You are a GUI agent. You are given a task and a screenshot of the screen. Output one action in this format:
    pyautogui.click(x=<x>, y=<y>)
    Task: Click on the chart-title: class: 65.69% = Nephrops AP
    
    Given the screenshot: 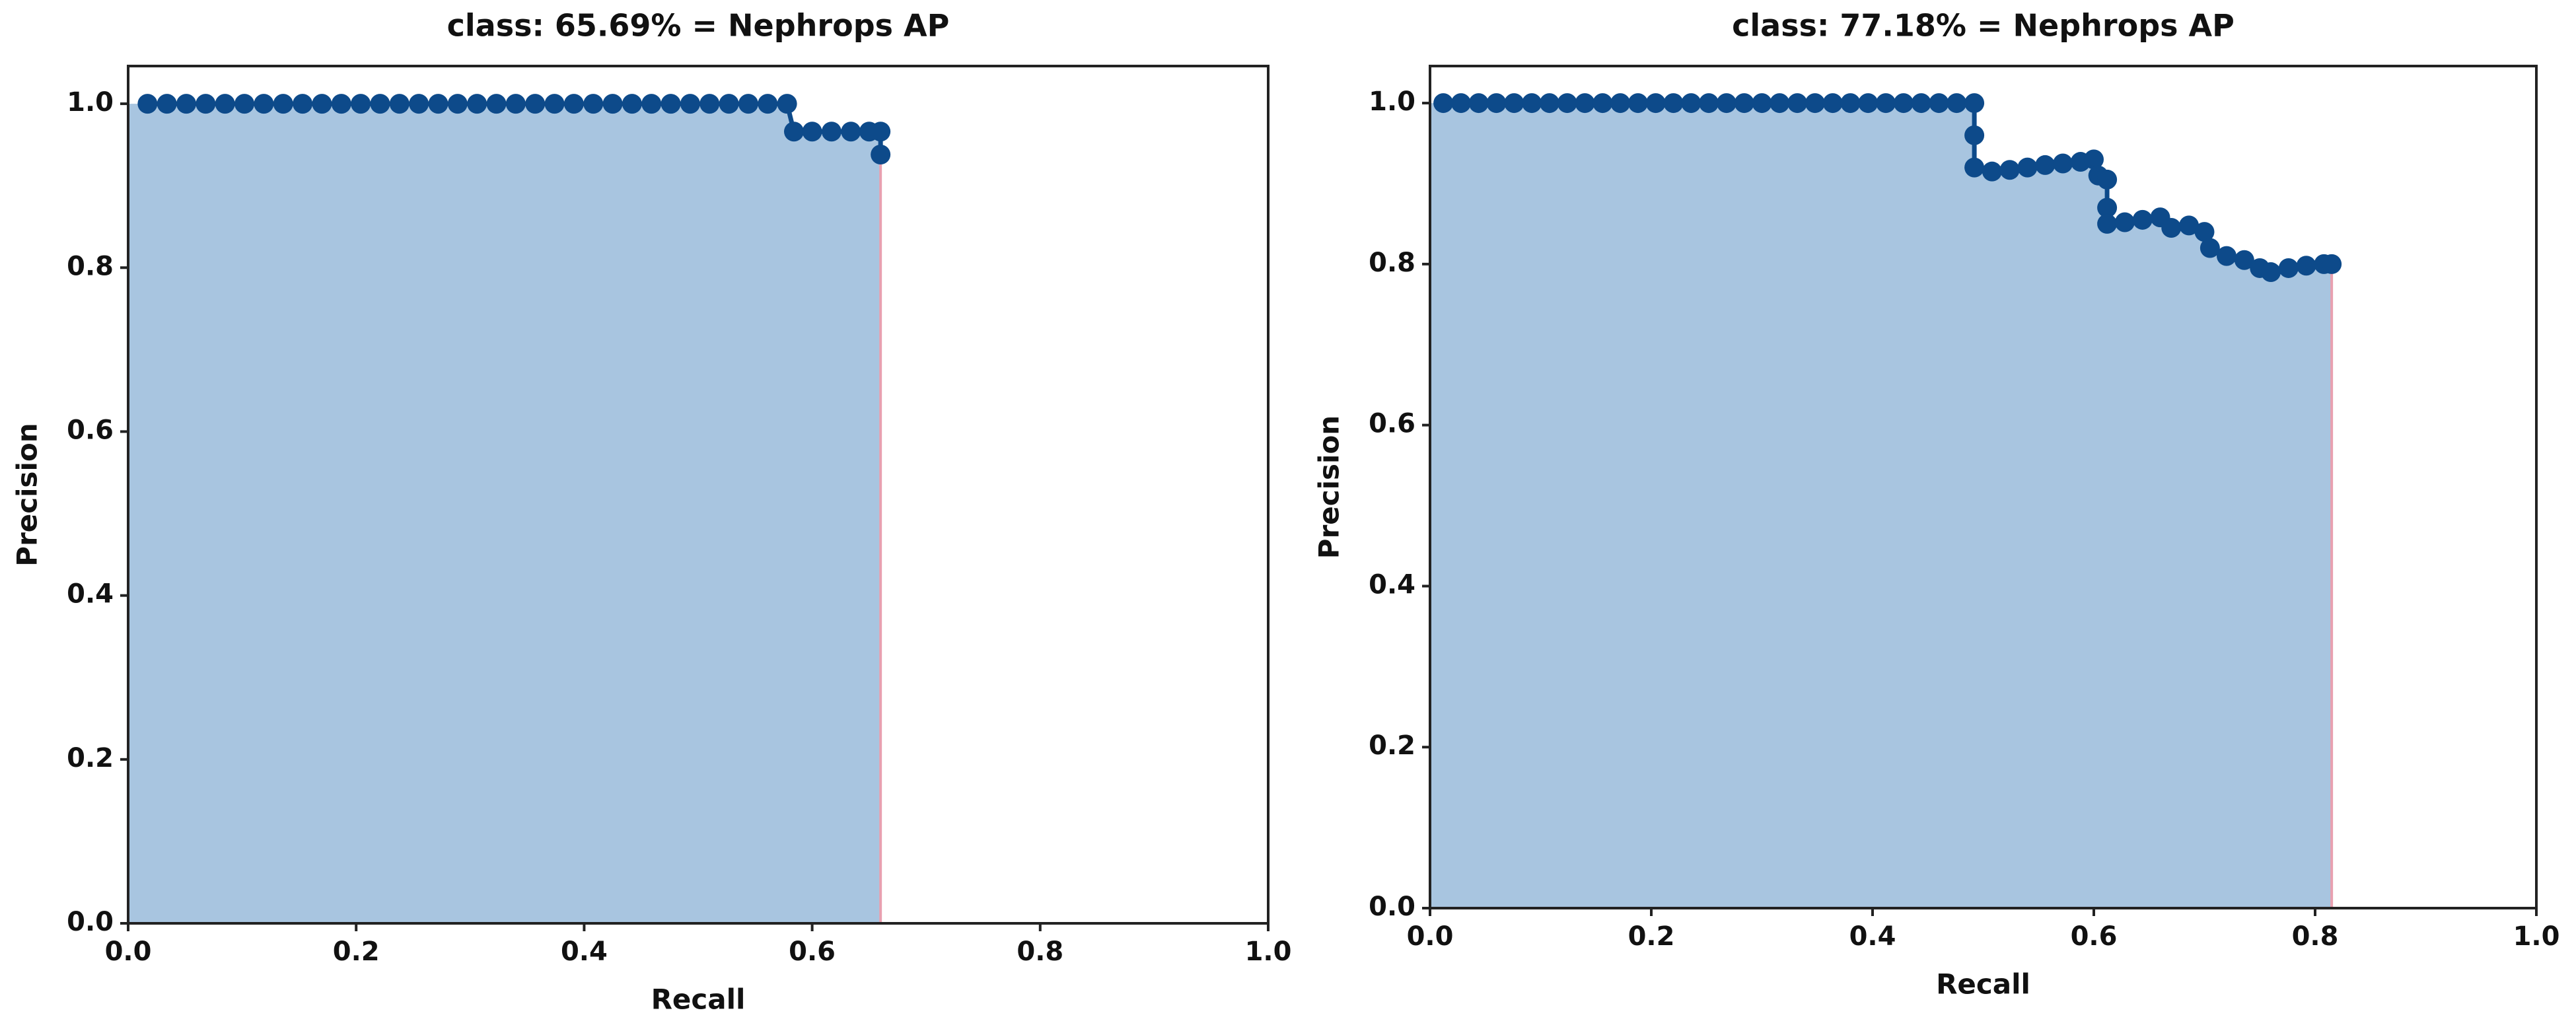 What is the action you would take?
    pyautogui.click(x=699, y=26)
    